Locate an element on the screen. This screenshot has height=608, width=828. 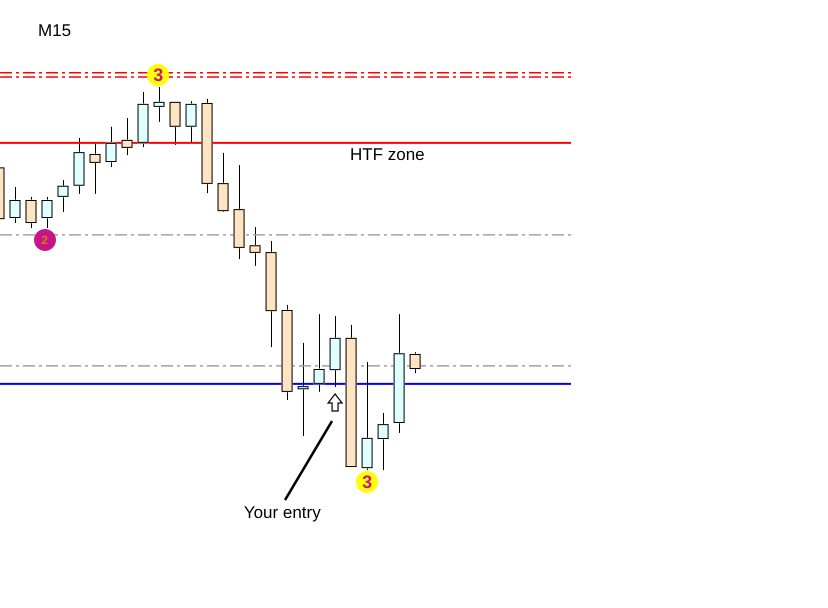
ref-line-label: HTF zone is located at coordinates (387, 154).